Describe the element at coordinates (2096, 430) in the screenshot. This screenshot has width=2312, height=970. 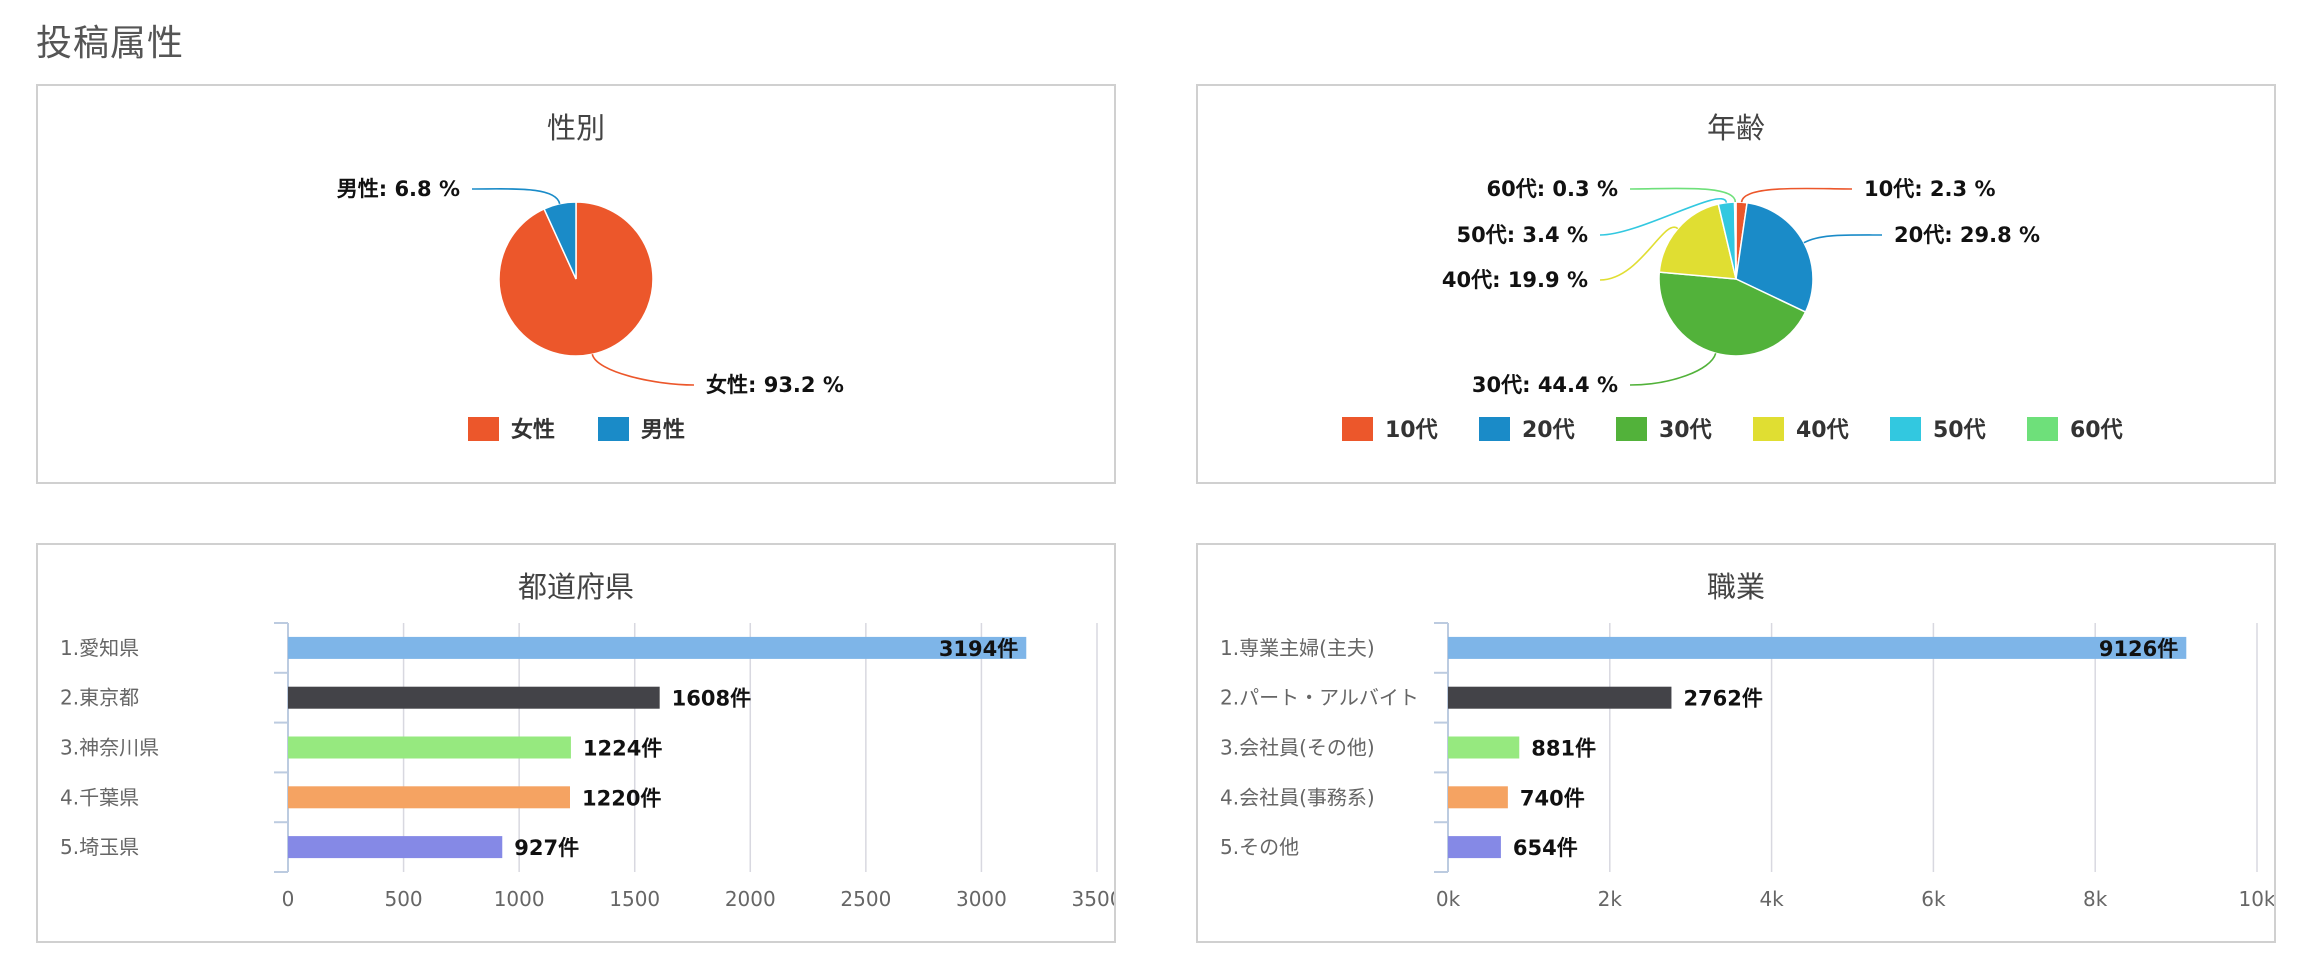
I see `legend-label: 60代` at that location.